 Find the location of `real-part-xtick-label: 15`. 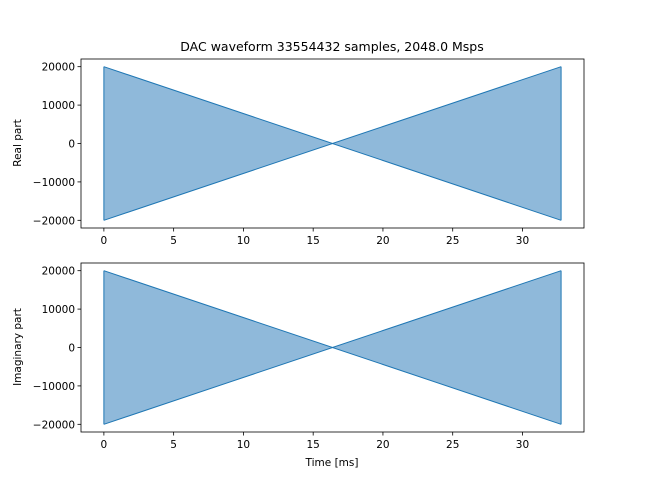

real-part-xtick-label: 15 is located at coordinates (312, 241).